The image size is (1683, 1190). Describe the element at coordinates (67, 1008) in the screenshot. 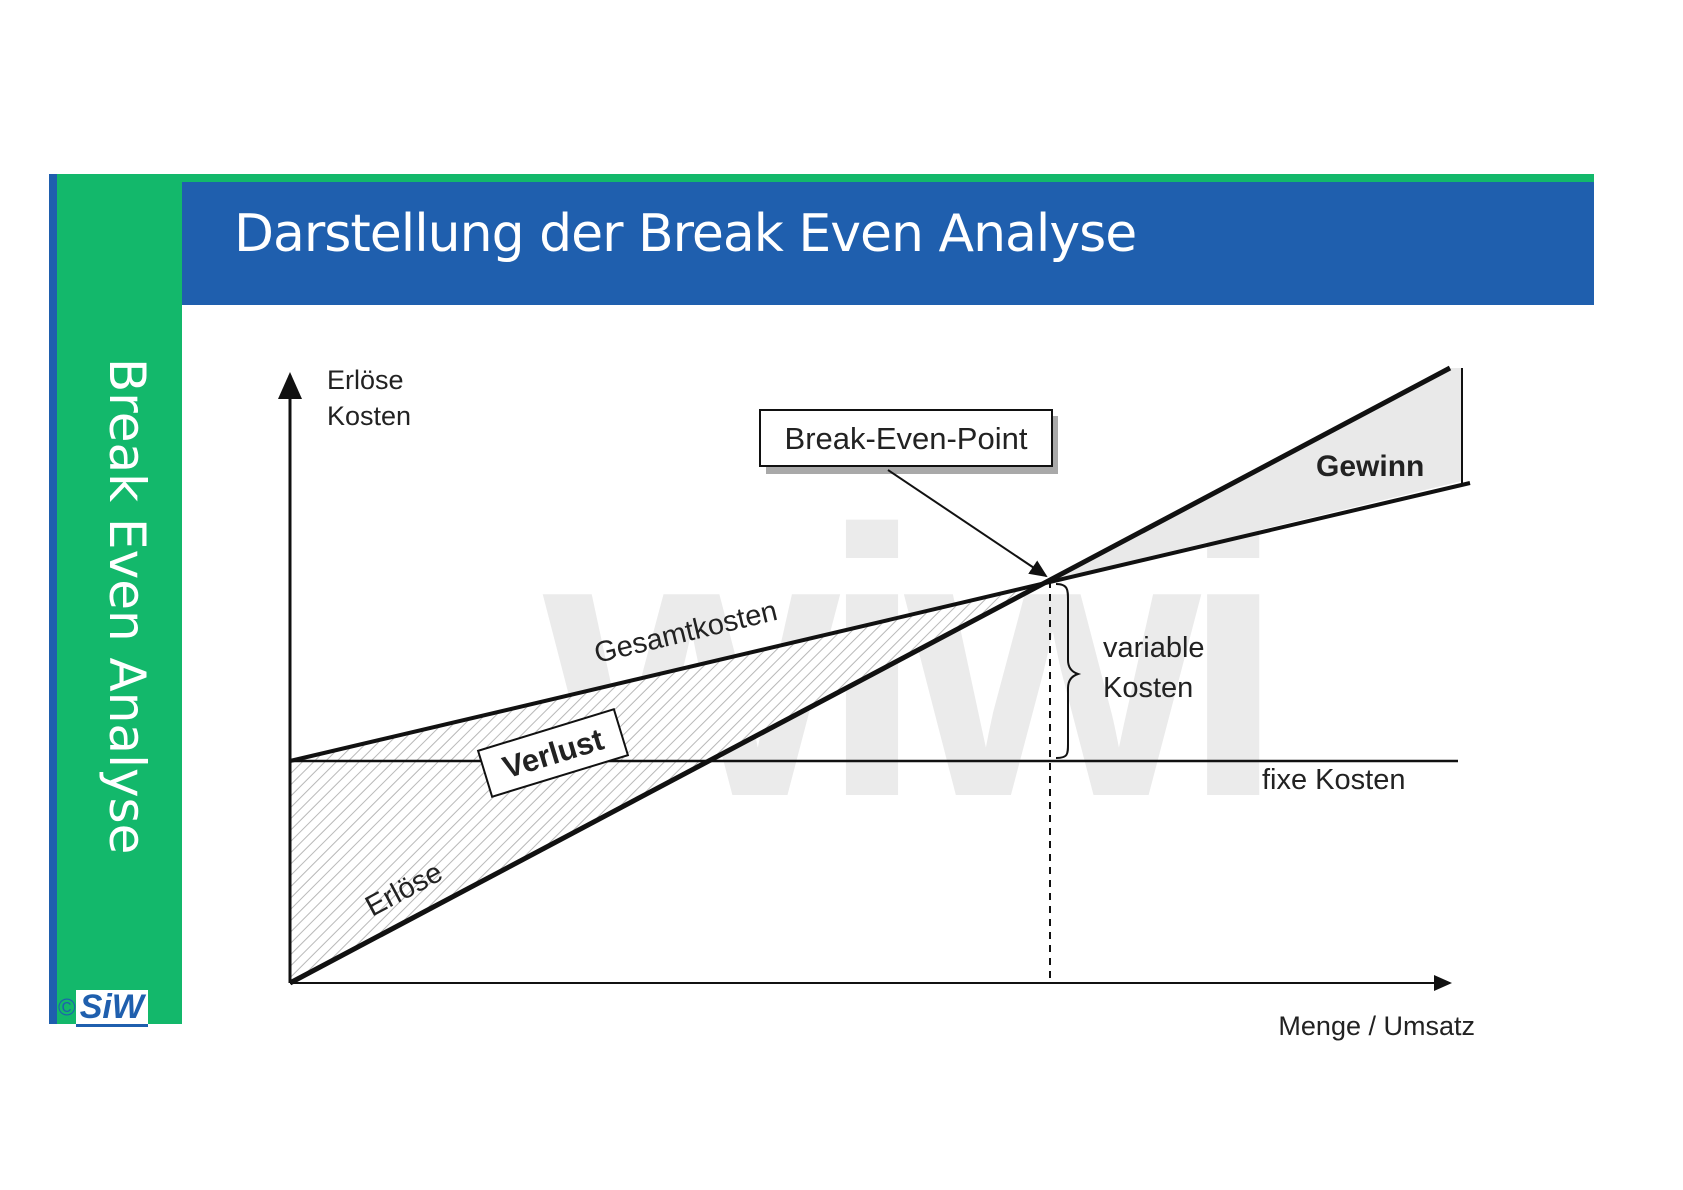

I see `copyright-symbol: ©` at that location.